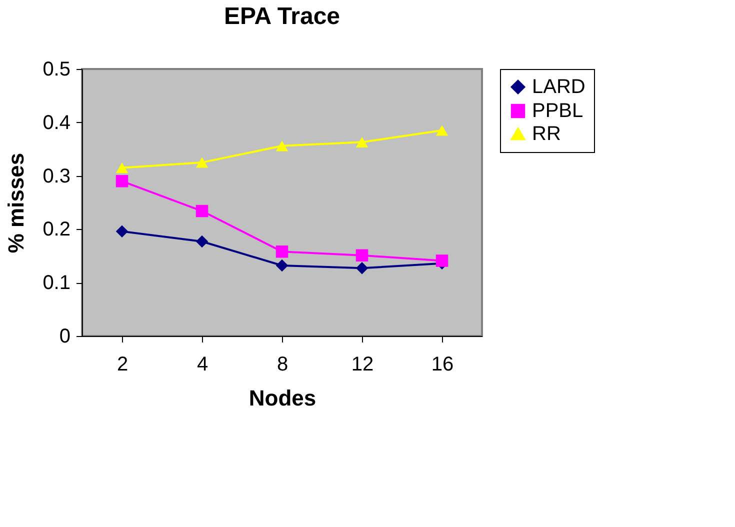  I want to click on y-tick-label: 0.4, so click(56, 123).